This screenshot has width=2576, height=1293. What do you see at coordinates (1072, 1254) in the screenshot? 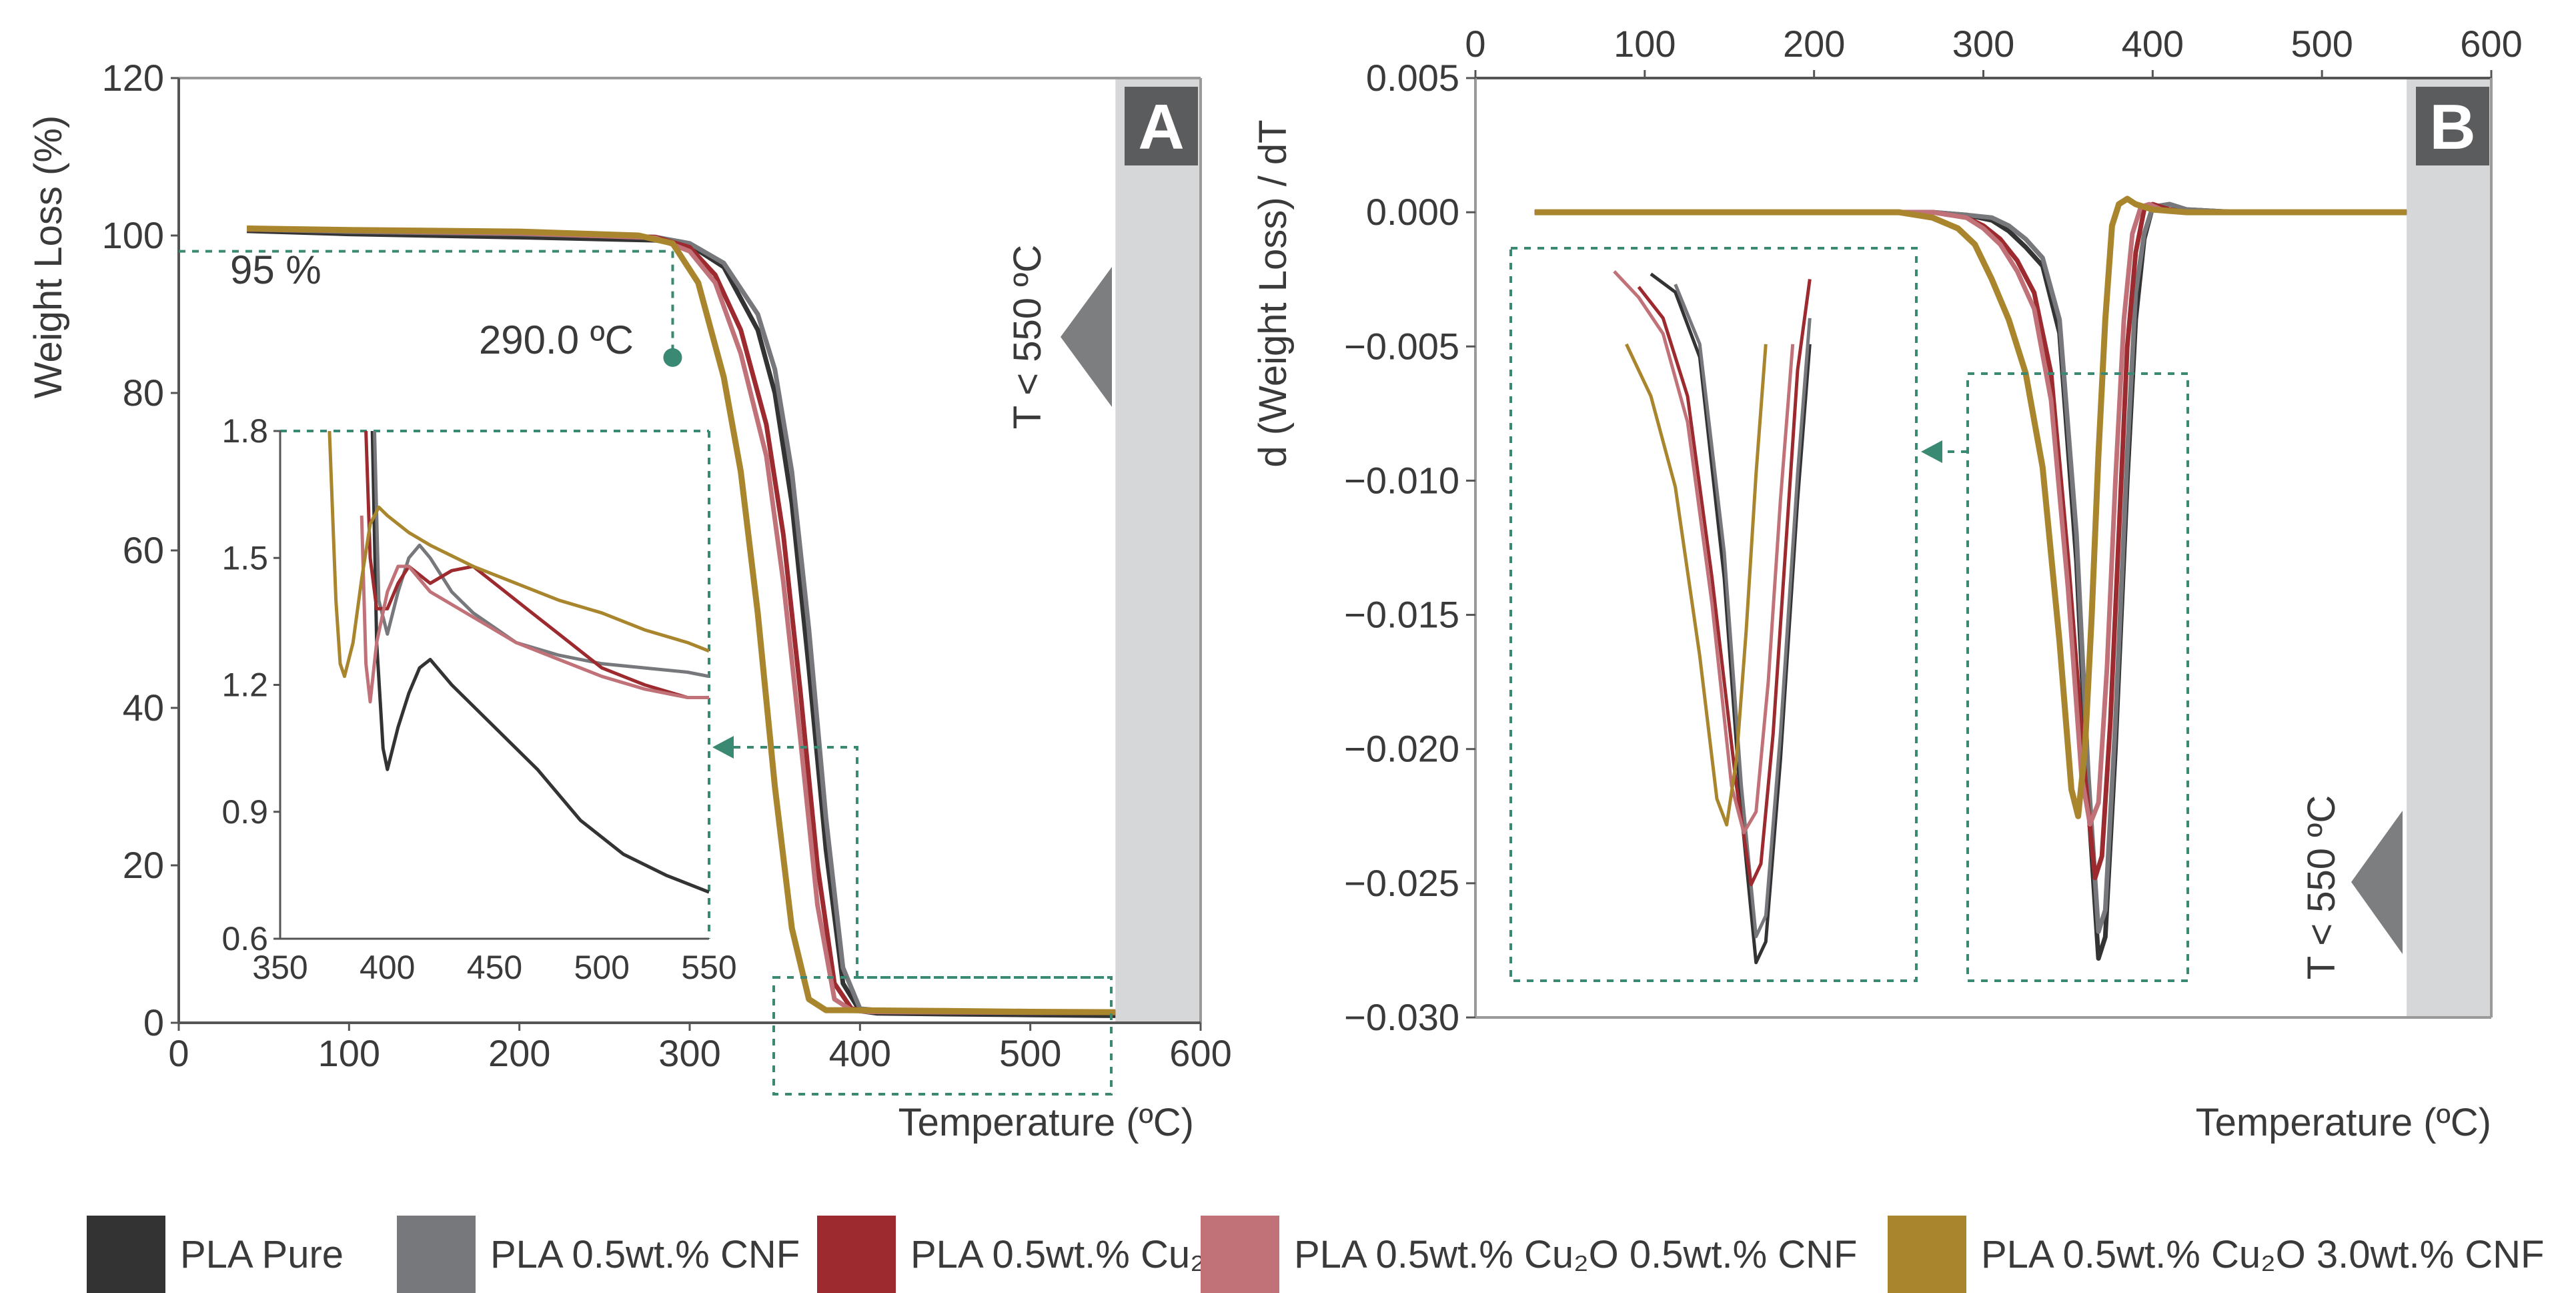
I see `legend-label-pla-0-5wt-cu-o: PLA 0.5wt.% Cu₂O` at bounding box center [1072, 1254].